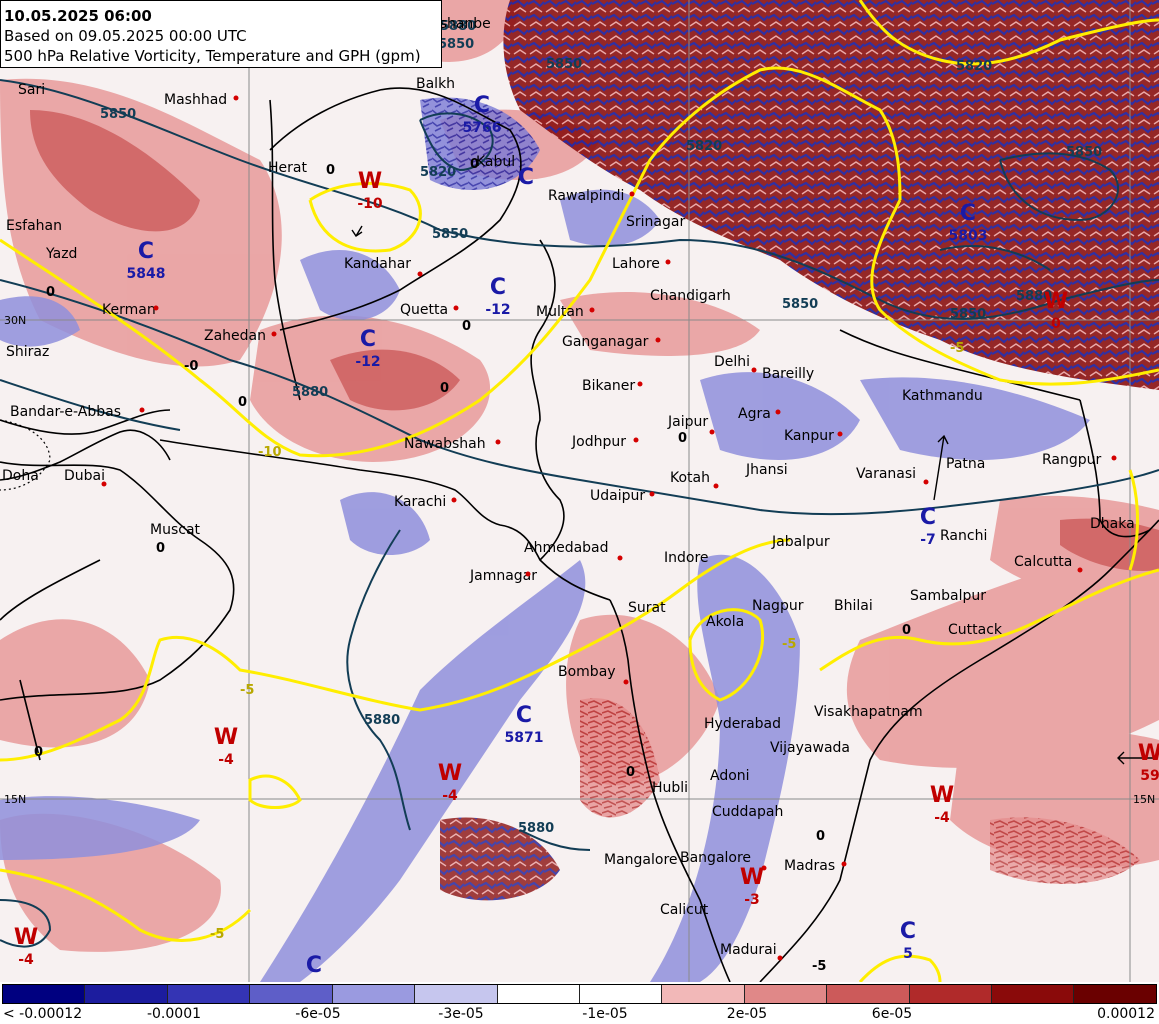 This screenshot has width=1159, height=1024. Describe the element at coordinates (1126, 1014) in the screenshot. I see `legend-label: 0.00012` at that location.